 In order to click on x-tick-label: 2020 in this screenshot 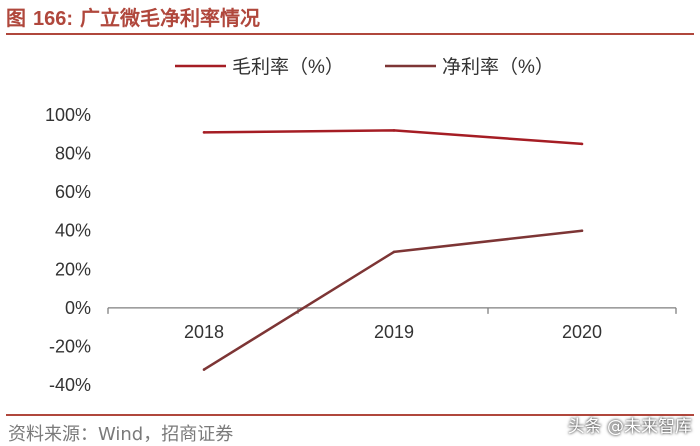, I will do `click(582, 332)`.